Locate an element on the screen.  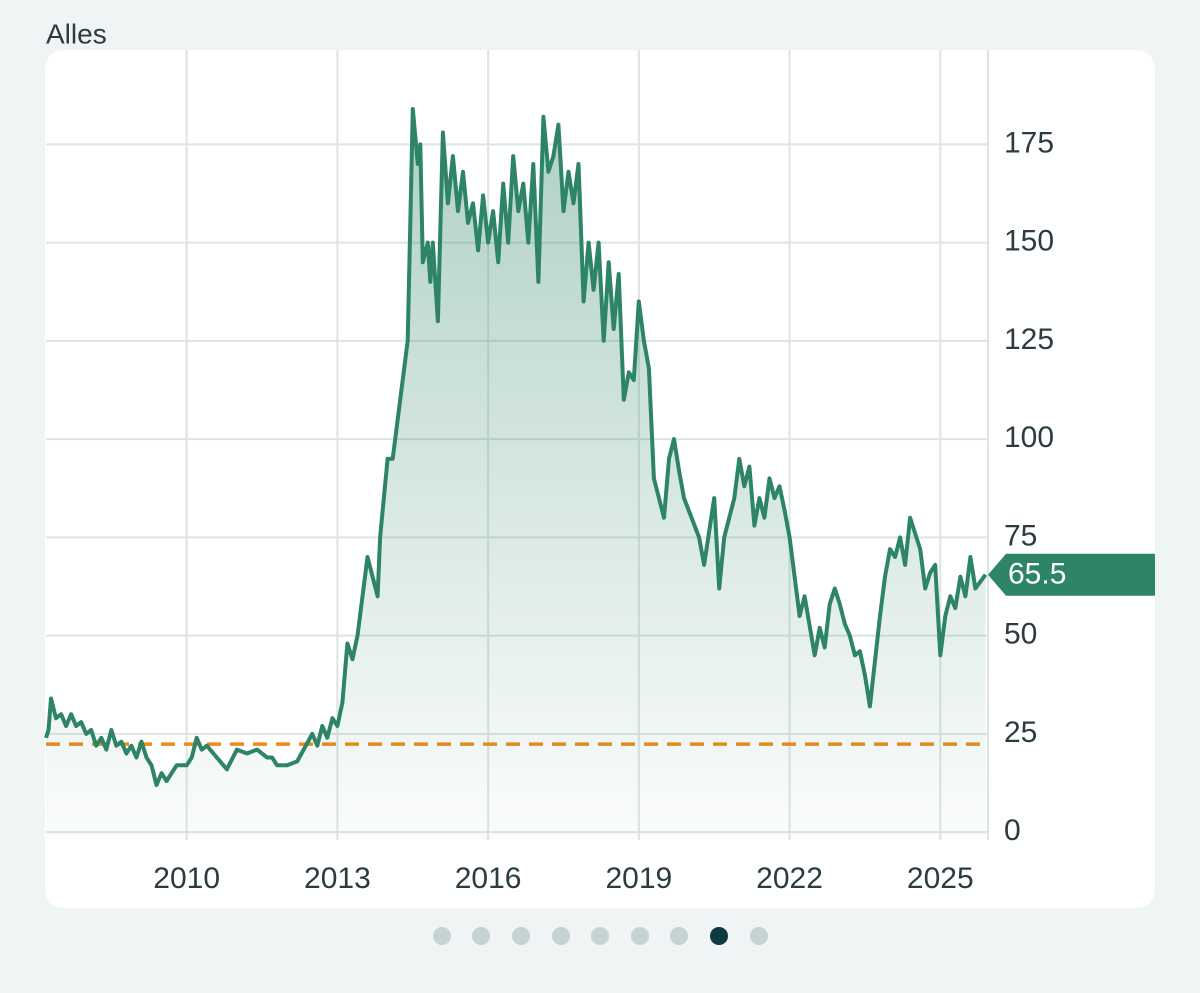
y-tick-label: 150 is located at coordinates (1029, 241).